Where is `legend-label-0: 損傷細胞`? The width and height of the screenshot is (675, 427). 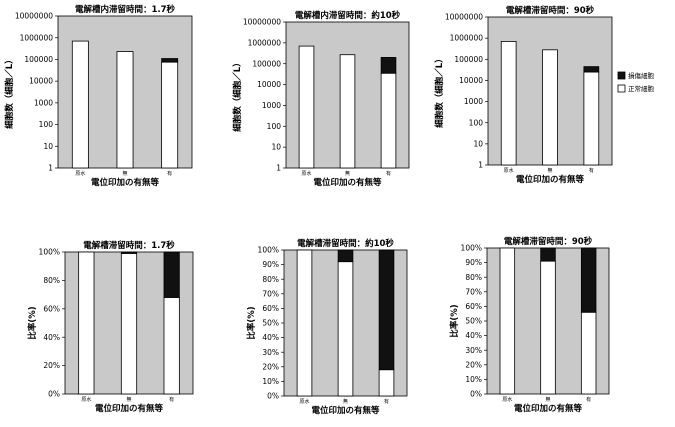
legend-label-0: 損傷細胞 is located at coordinates (641, 75).